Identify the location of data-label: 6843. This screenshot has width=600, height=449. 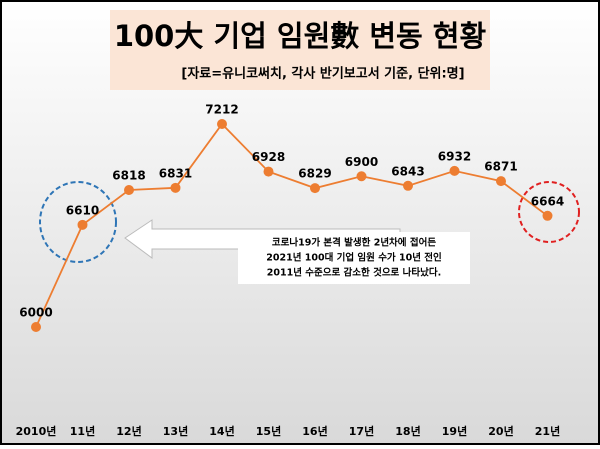
(407, 171).